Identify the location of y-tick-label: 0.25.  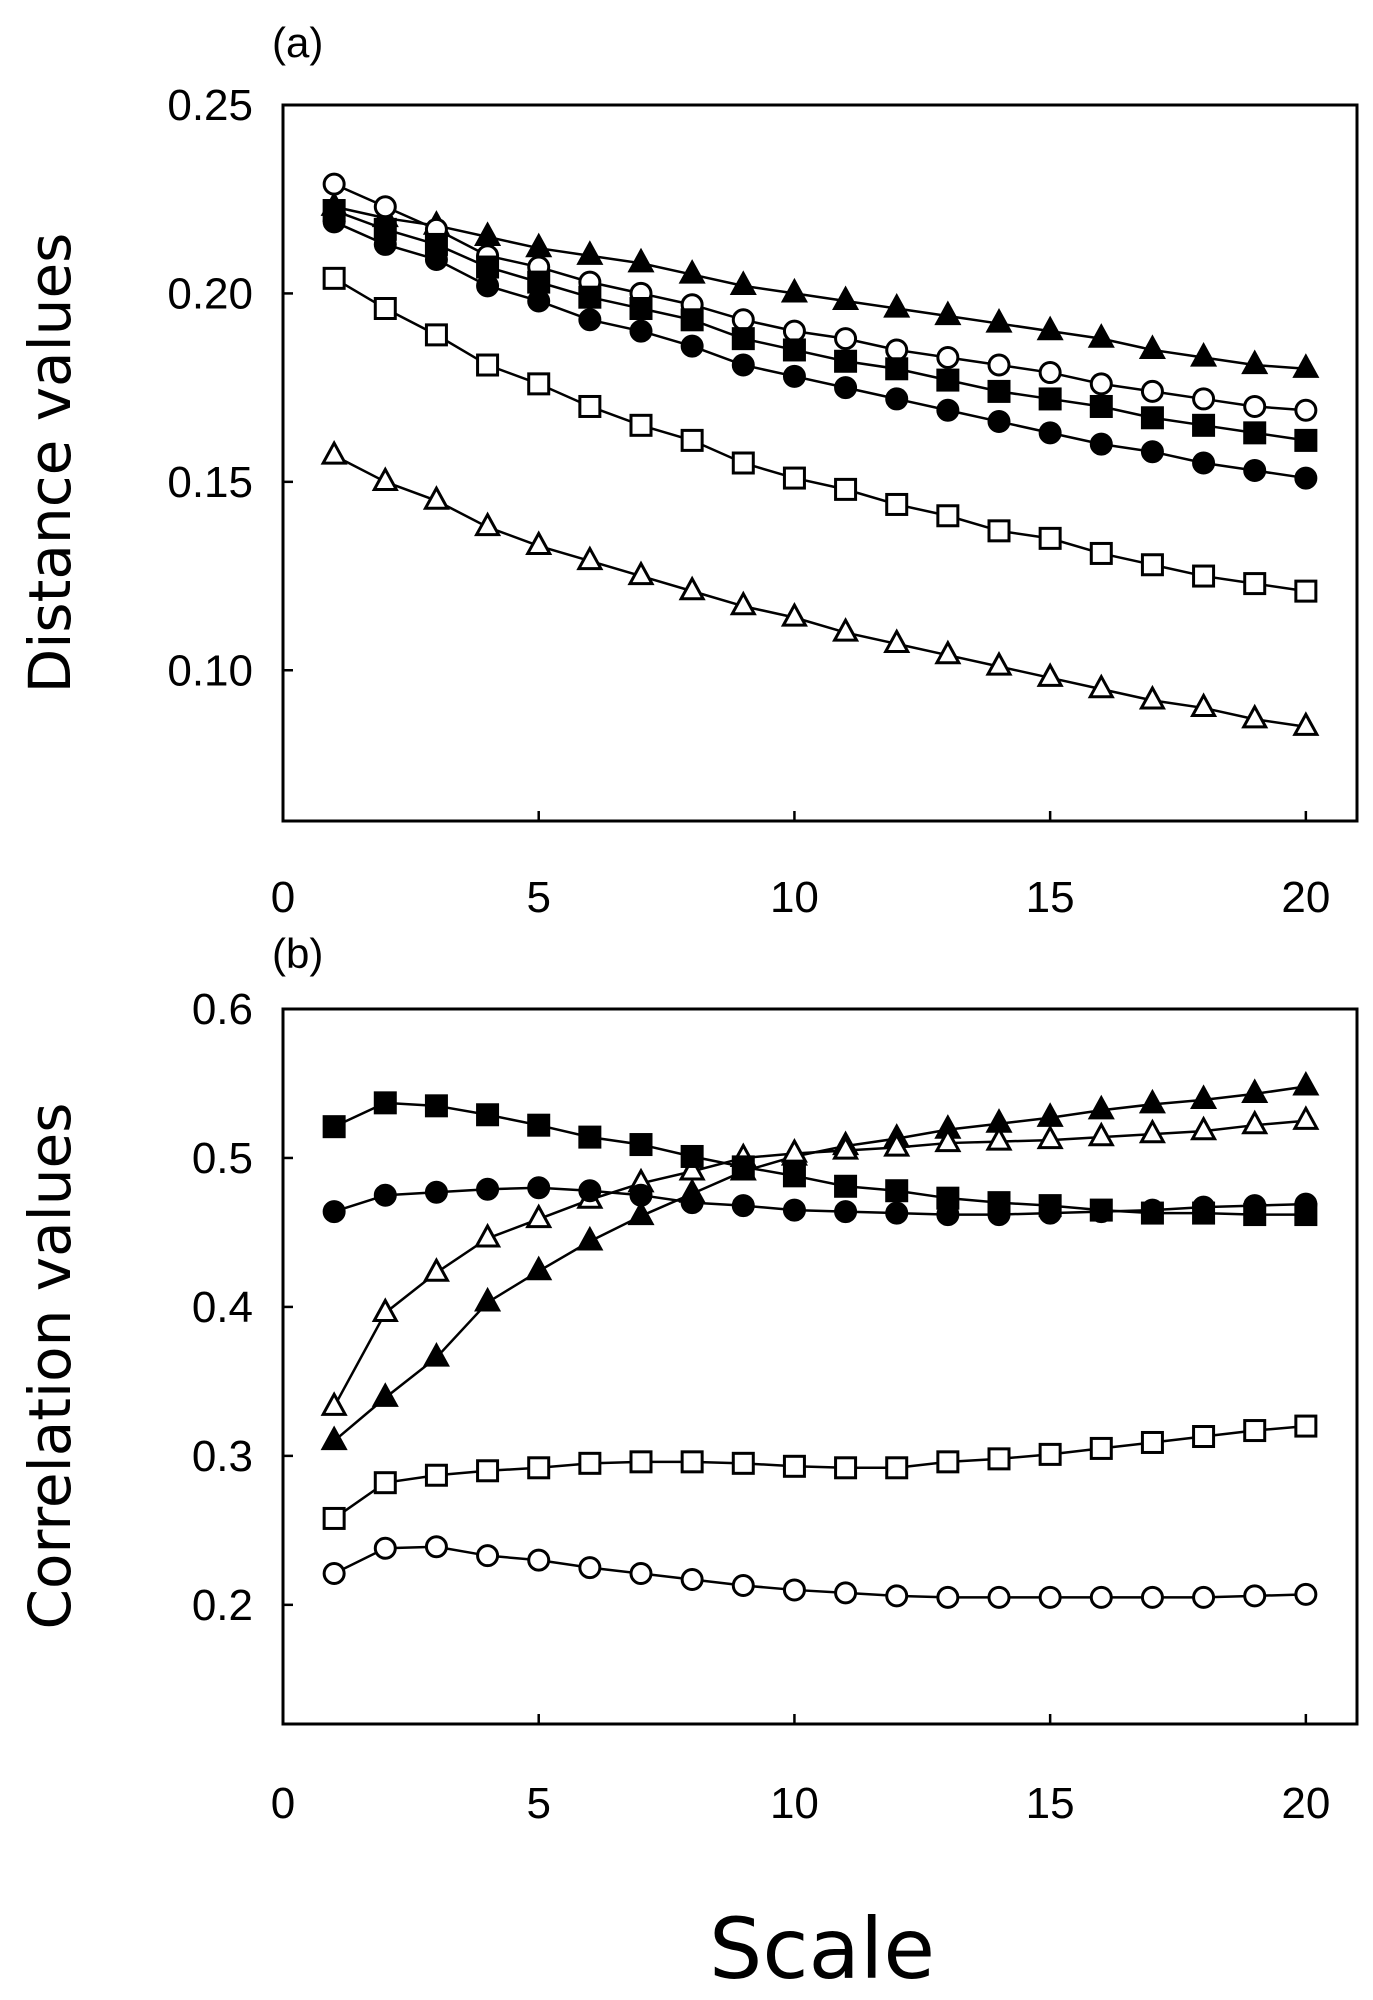
(210, 105).